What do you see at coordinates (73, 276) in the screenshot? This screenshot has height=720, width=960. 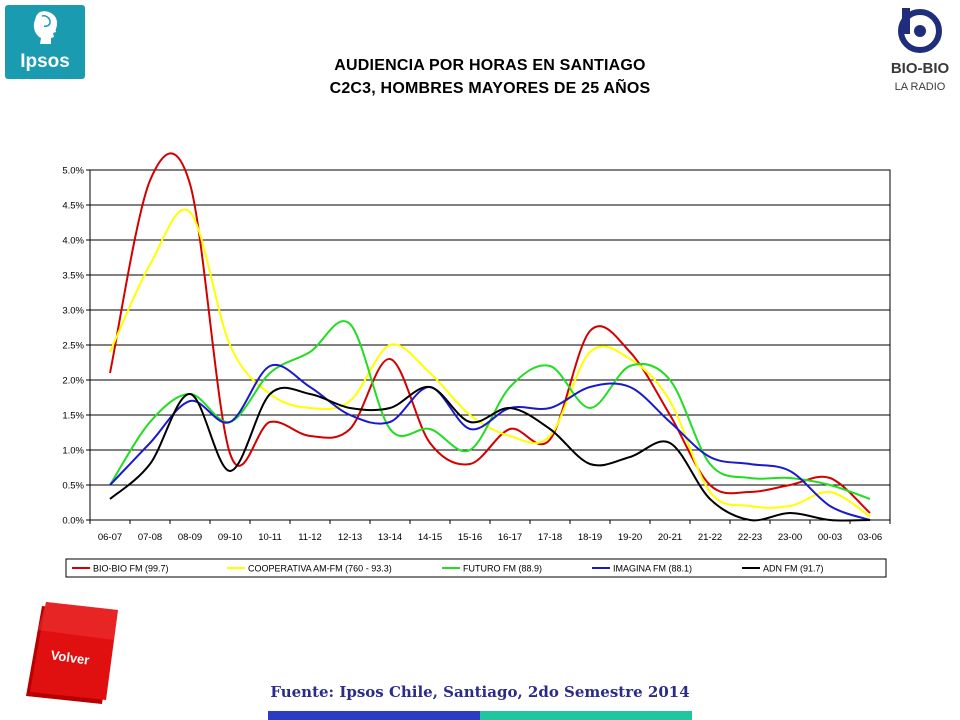 I see `y-tick-label: 3.5%` at bounding box center [73, 276].